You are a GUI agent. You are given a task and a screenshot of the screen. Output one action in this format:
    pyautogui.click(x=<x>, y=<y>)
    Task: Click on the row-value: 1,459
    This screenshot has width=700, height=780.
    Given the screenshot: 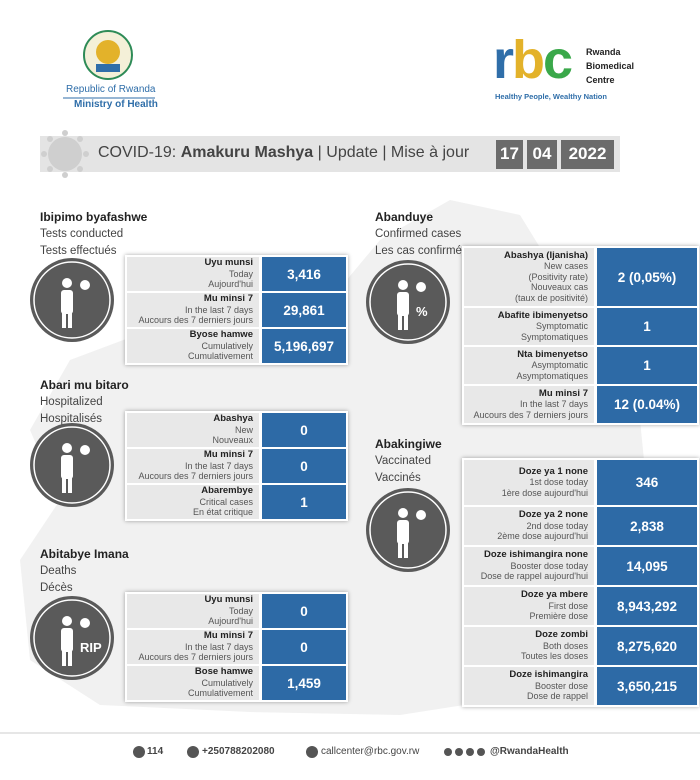 What is the action you would take?
    pyautogui.click(x=304, y=683)
    